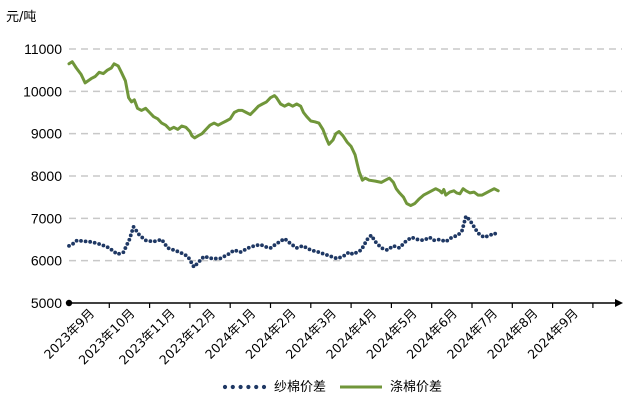  Describe the element at coordinates (46, 218) in the screenshot. I see `y-tick-label-7000: 7000` at that location.